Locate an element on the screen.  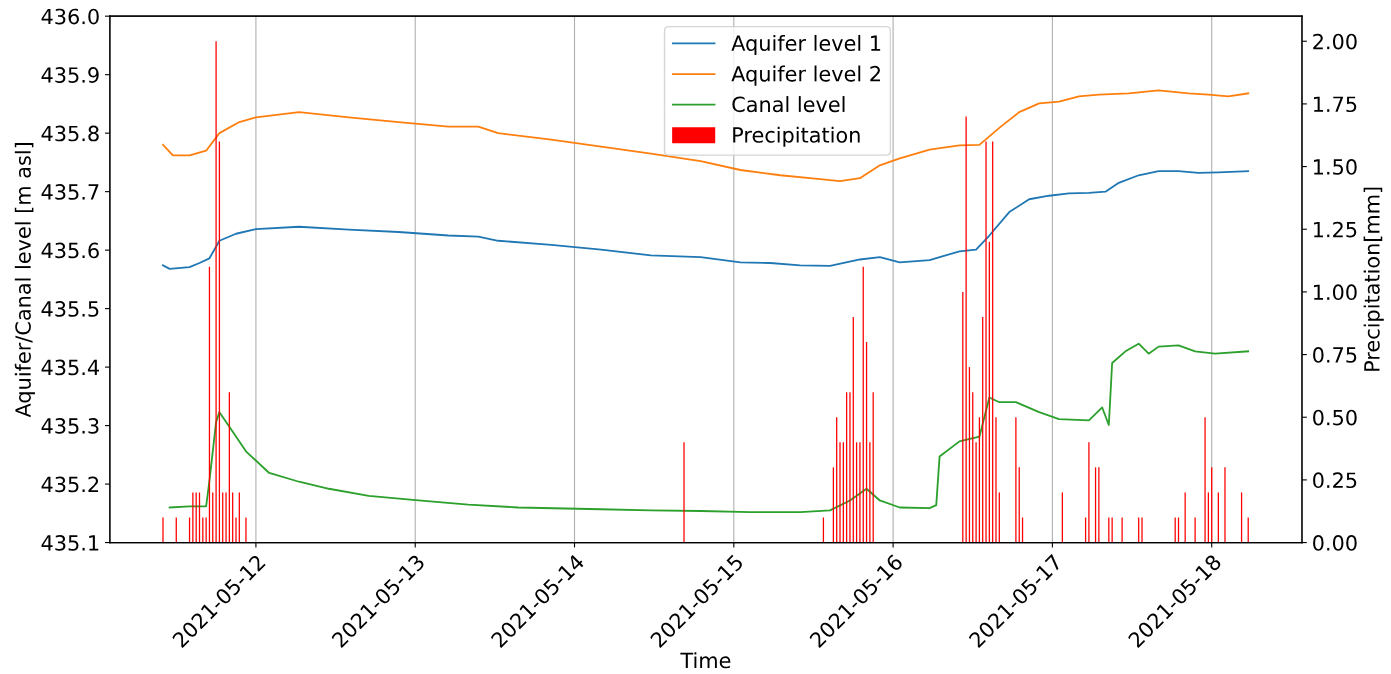
legend-label: Precipitation is located at coordinates (796, 136).